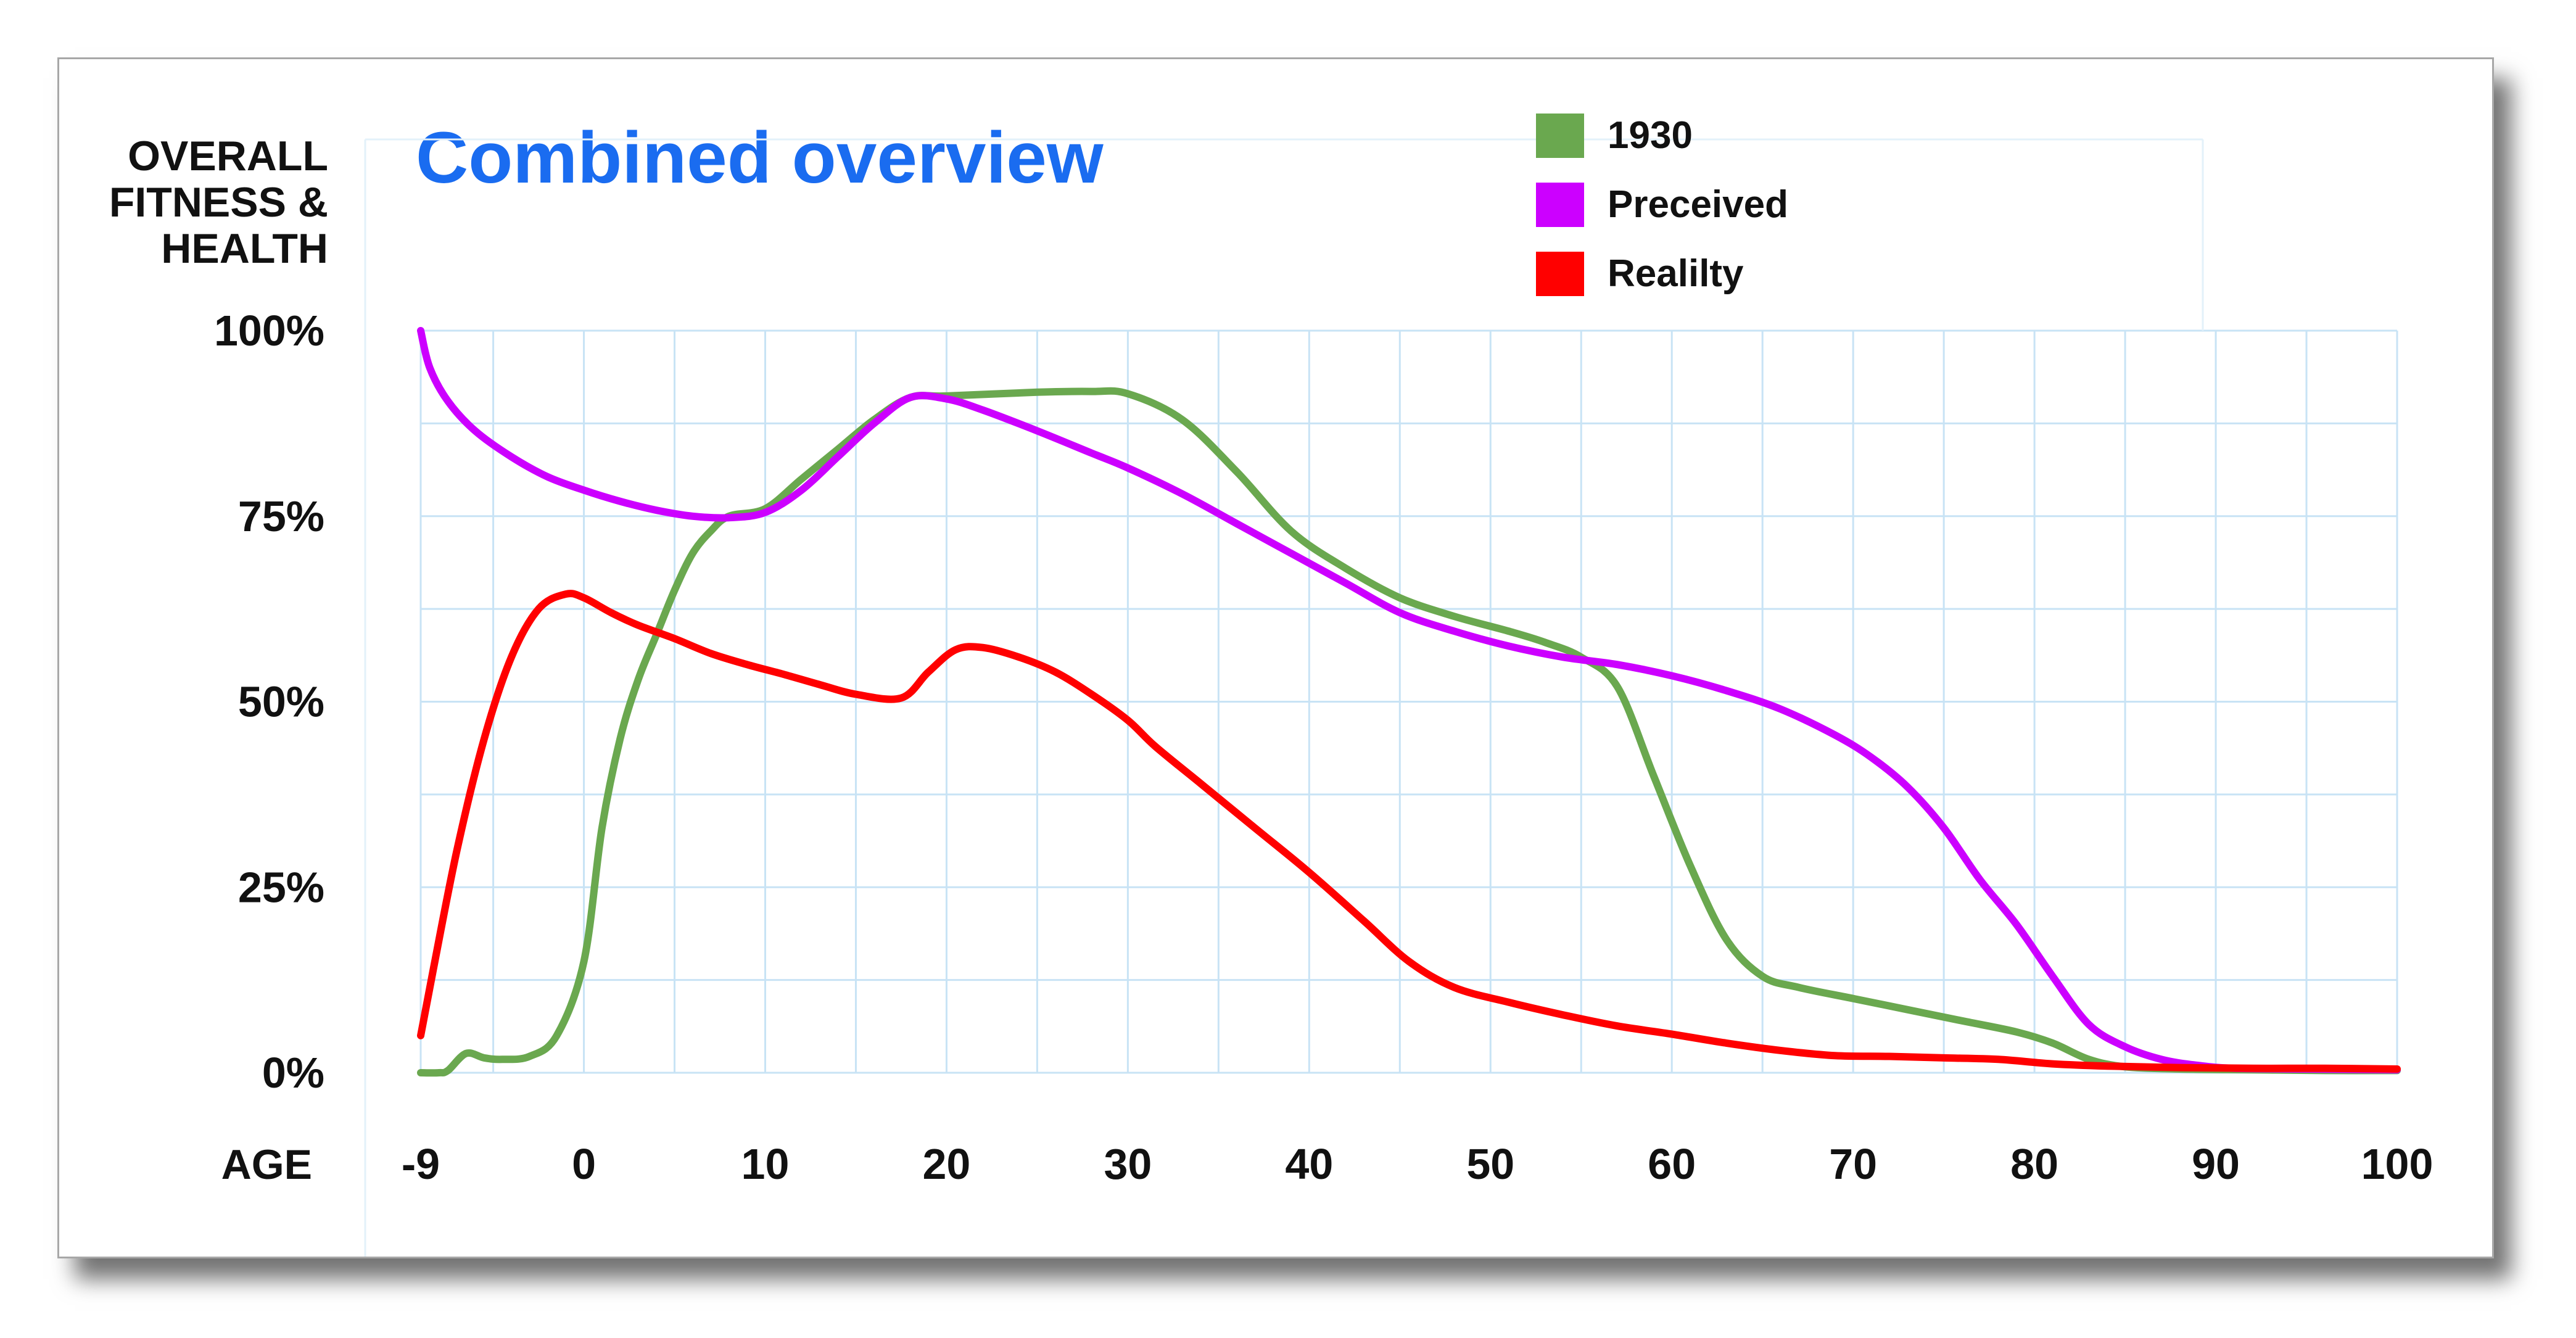 This screenshot has height=1338, width=2576. I want to click on legend-swatch-preceived, so click(1560, 205).